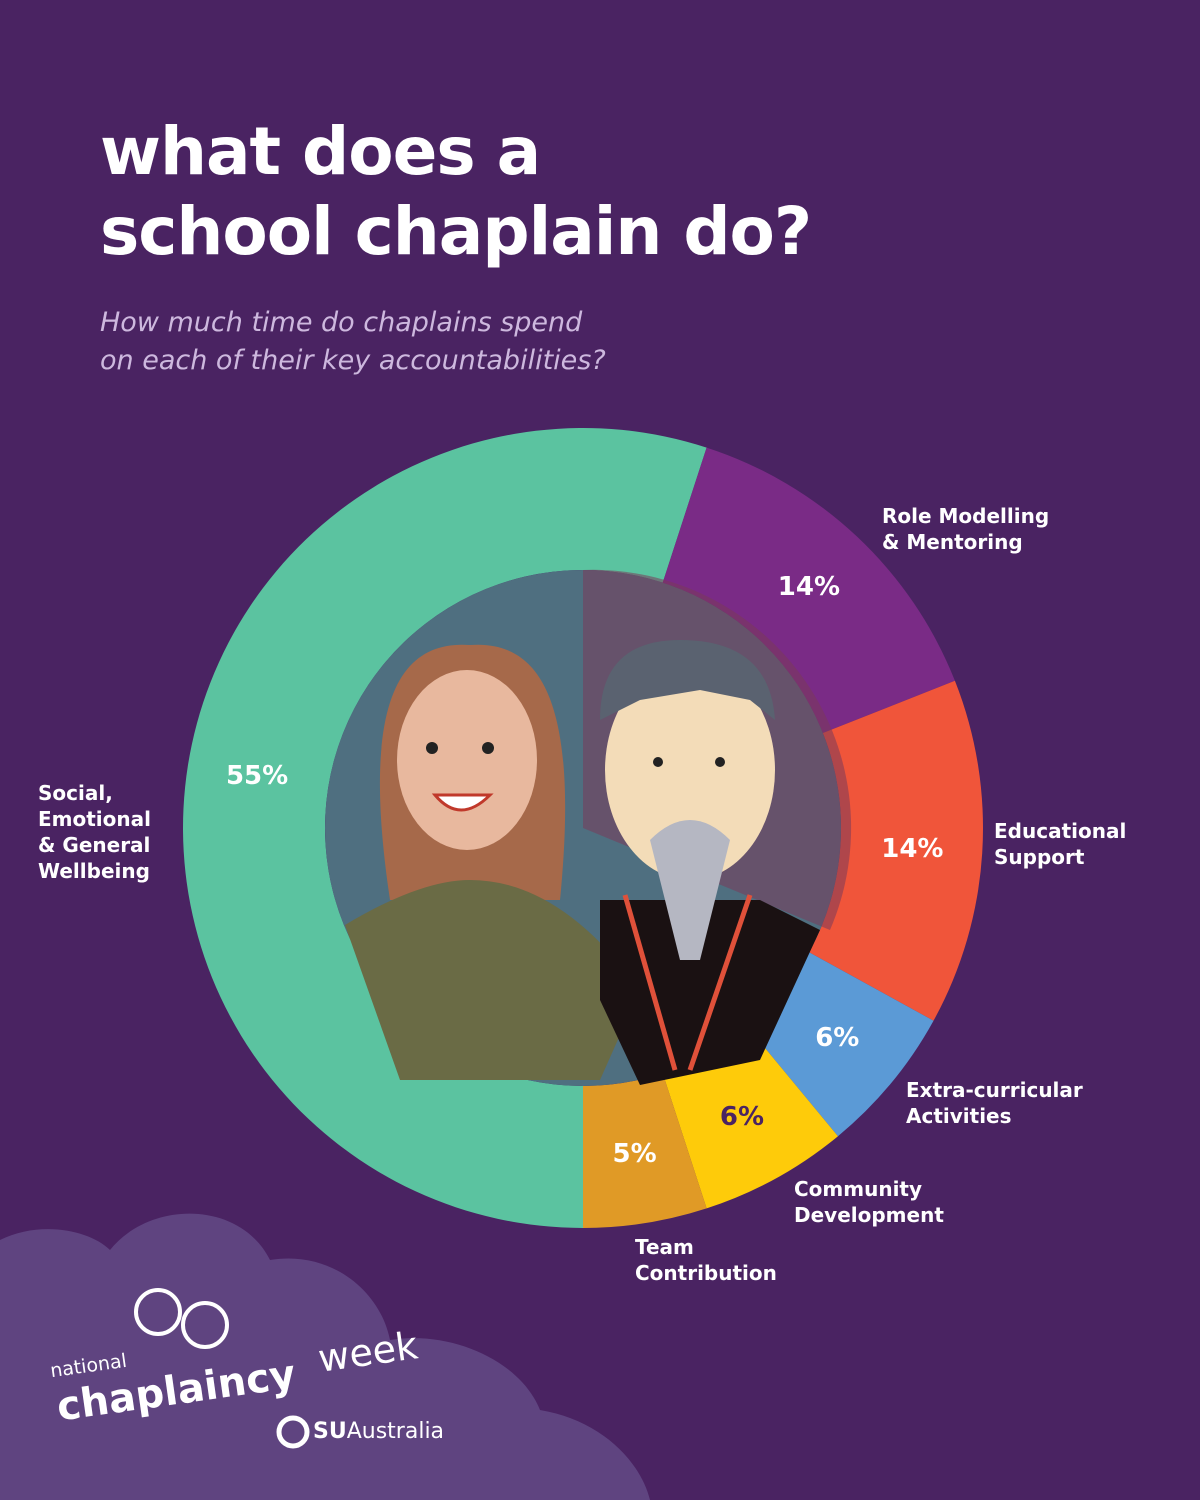  I want to click on category-label: Role Modelling & Mentoring, so click(966, 529).